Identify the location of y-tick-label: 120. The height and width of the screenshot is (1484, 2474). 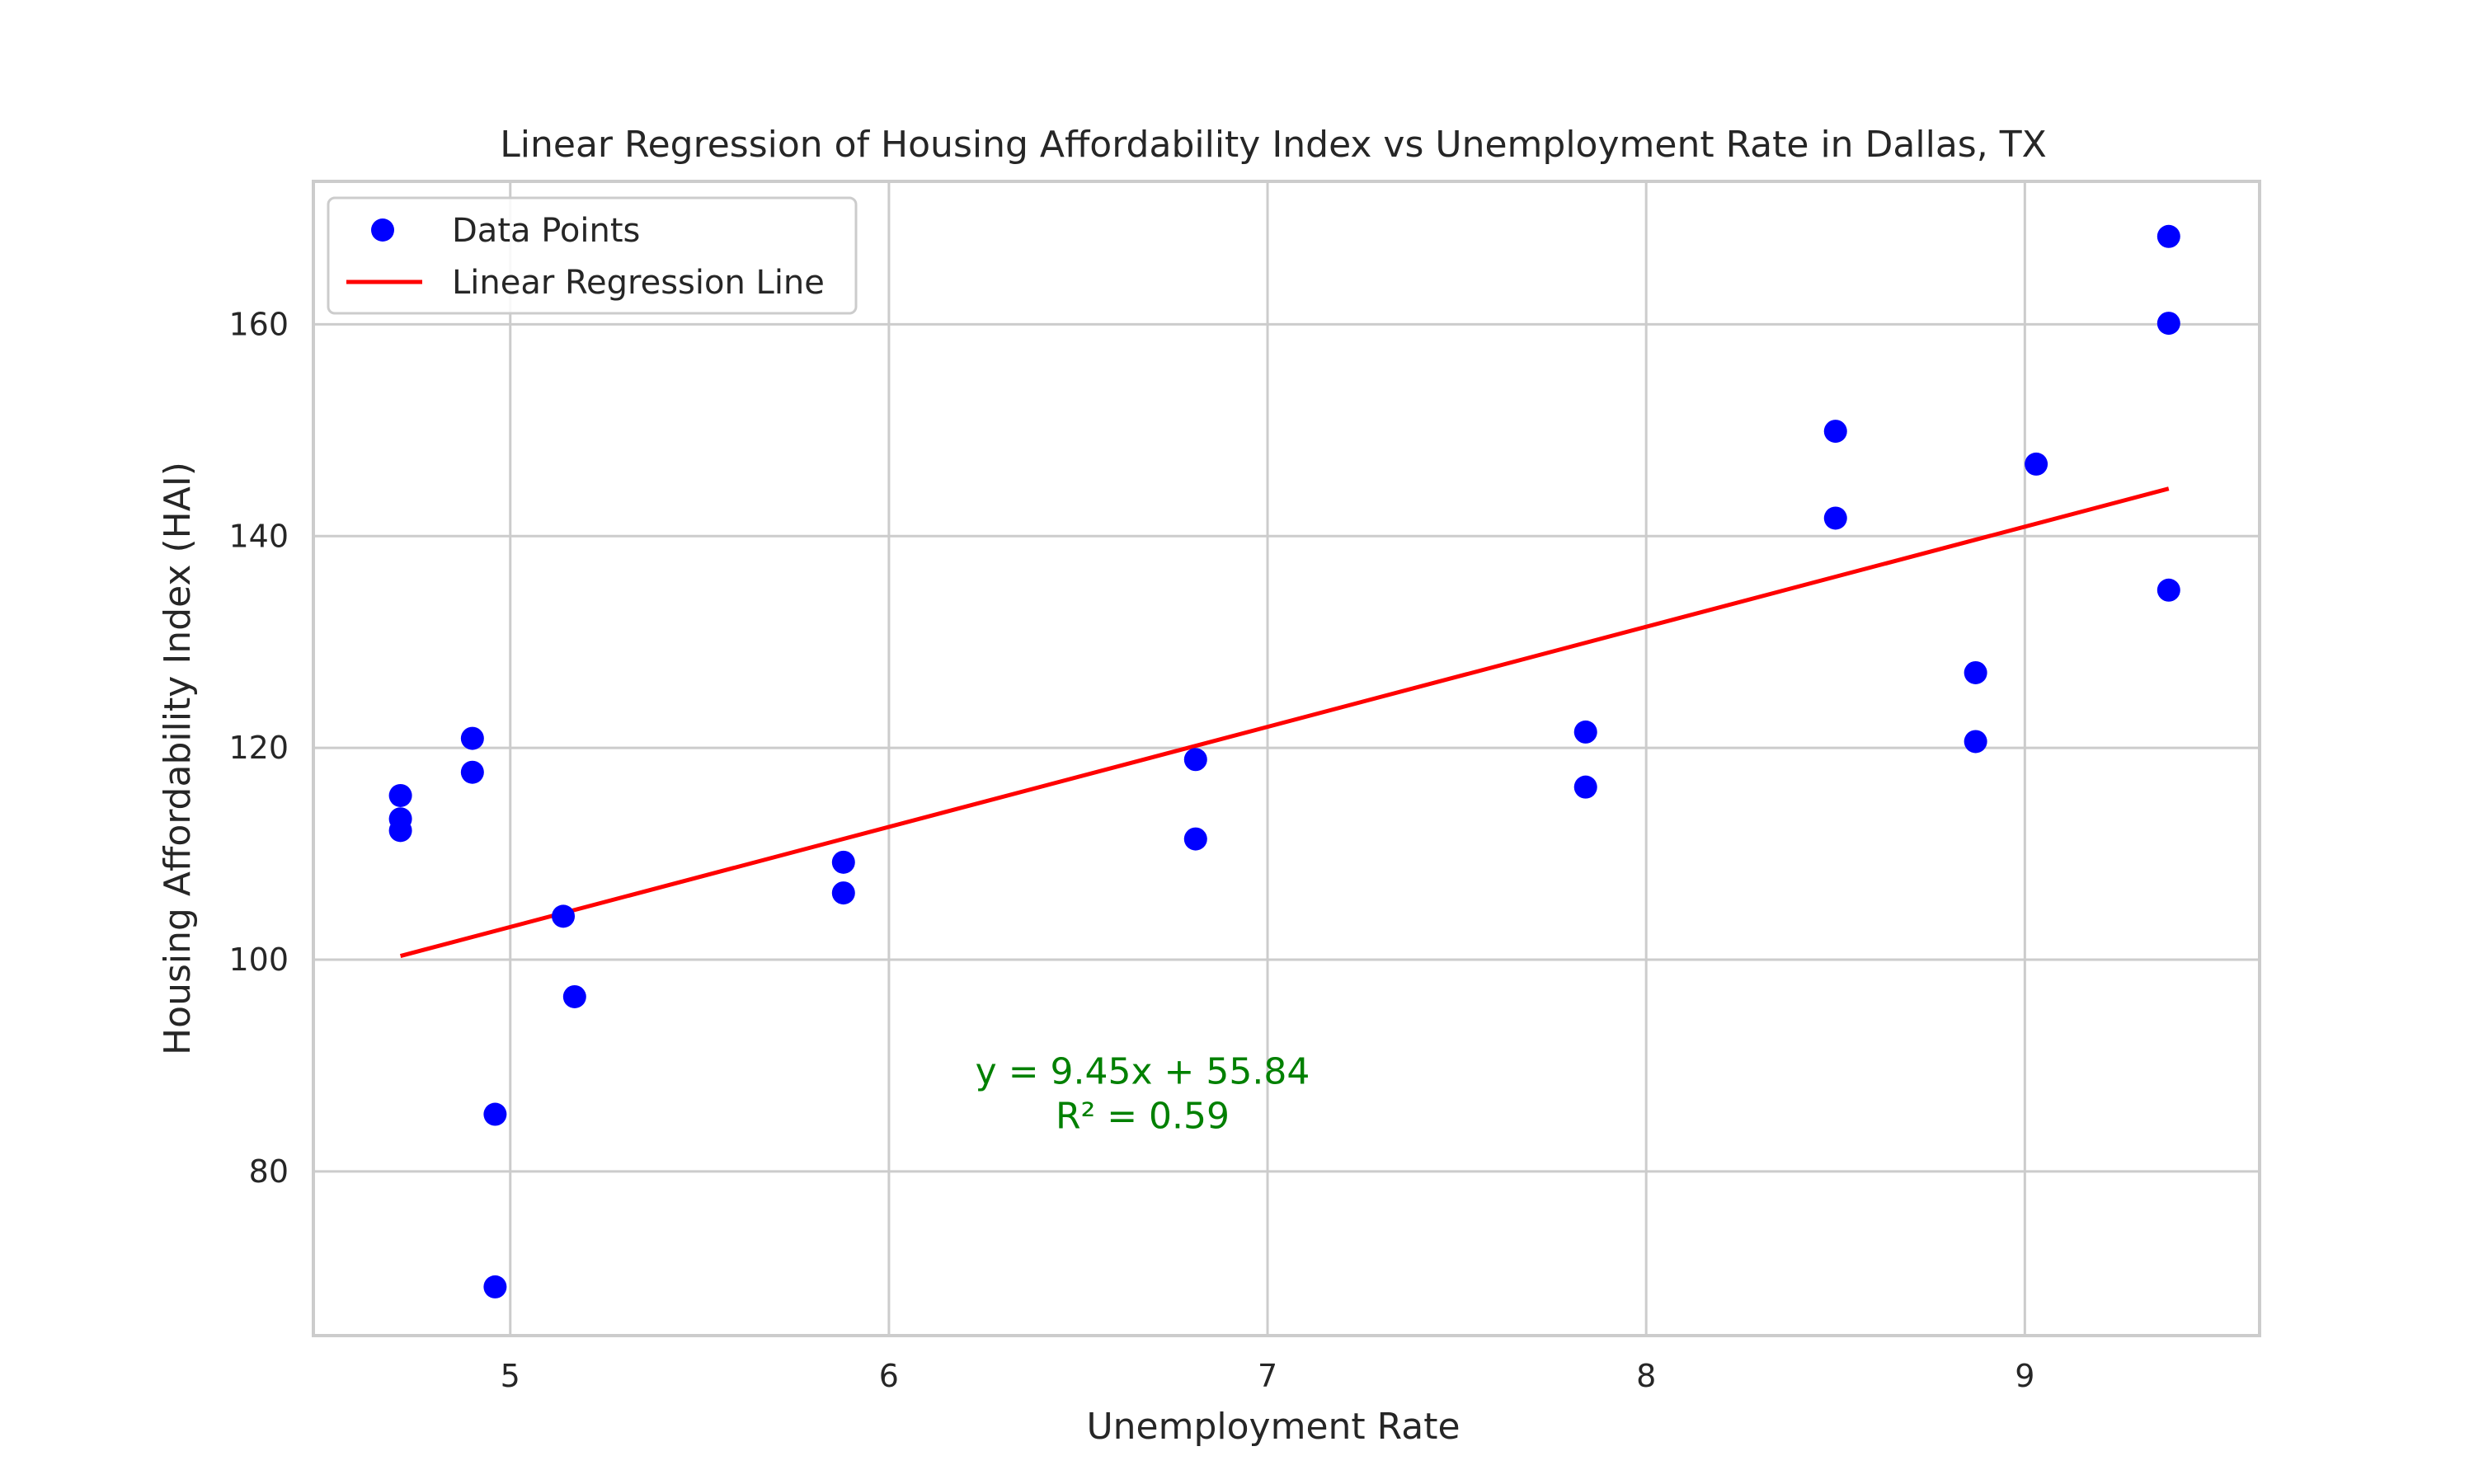
(258, 748).